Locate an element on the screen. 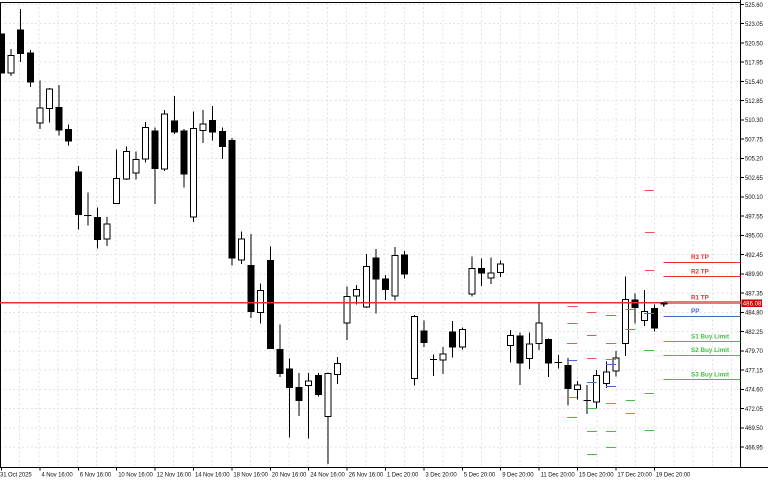 The height and width of the screenshot is (480, 768). svg-text: S1 Buy Limit is located at coordinates (710, 337).